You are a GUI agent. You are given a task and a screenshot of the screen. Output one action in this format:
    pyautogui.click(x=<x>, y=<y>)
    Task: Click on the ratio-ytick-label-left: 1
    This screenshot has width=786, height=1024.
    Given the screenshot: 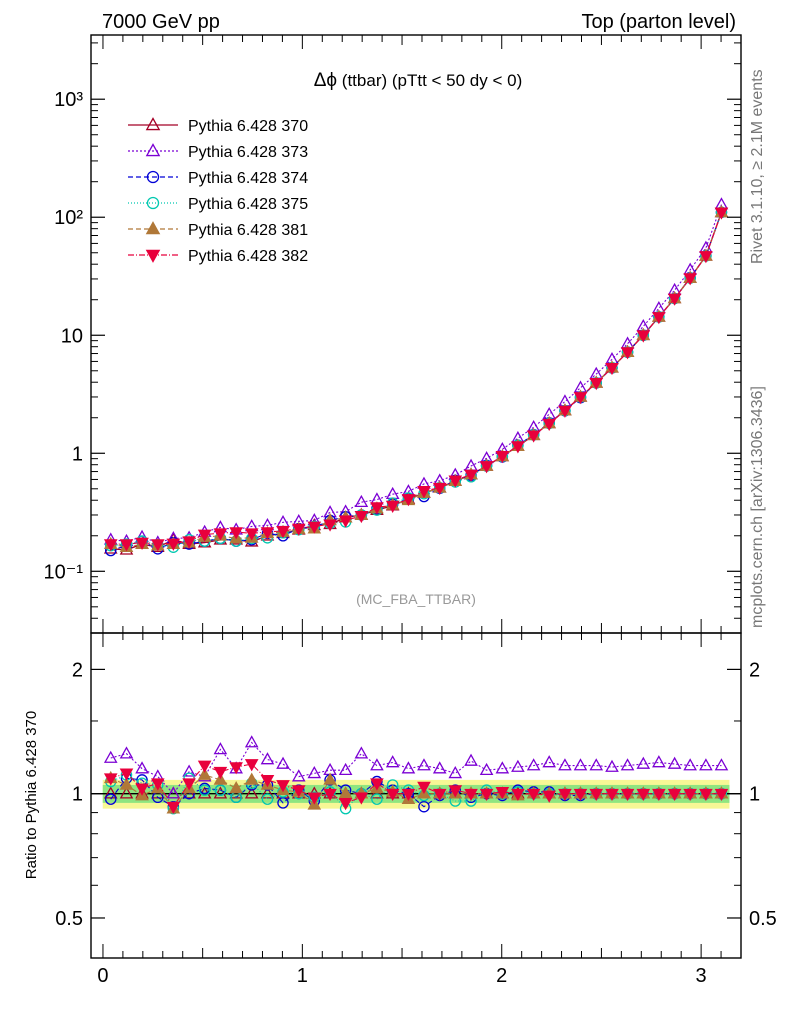 What is the action you would take?
    pyautogui.click(x=77, y=795)
    